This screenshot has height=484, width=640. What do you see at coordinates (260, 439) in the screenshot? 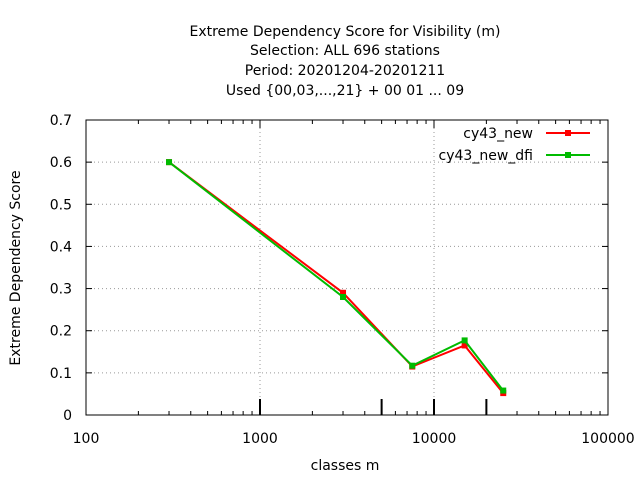
I see `x-tick-label: 1000` at bounding box center [260, 439].